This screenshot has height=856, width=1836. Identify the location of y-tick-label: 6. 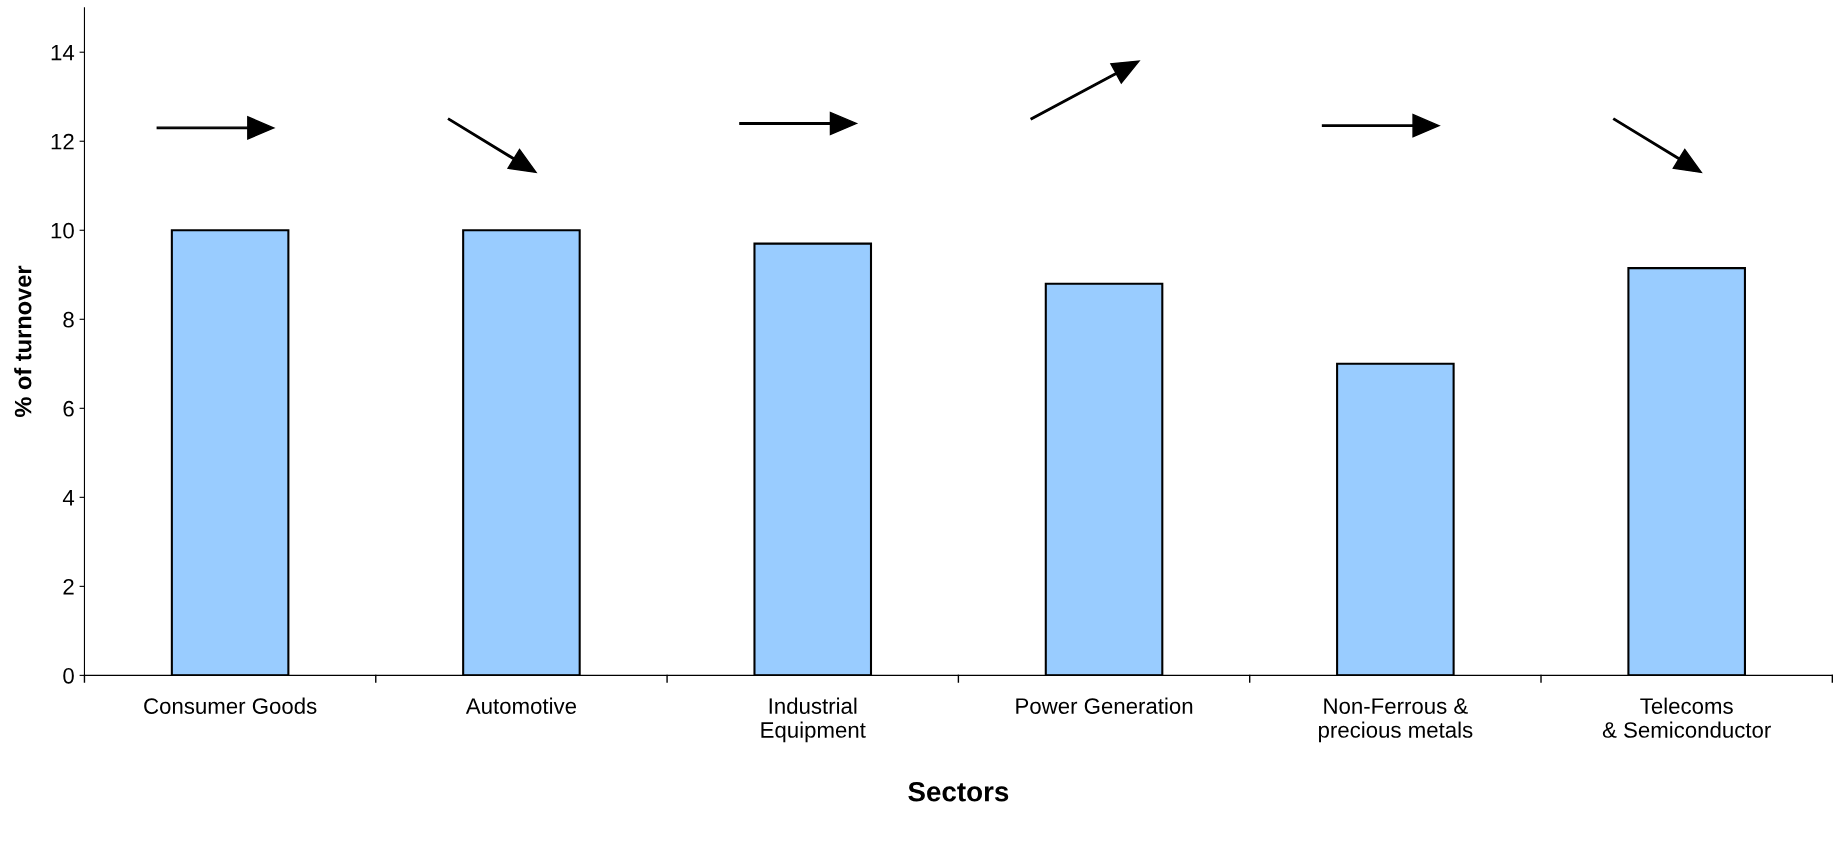
(68, 408).